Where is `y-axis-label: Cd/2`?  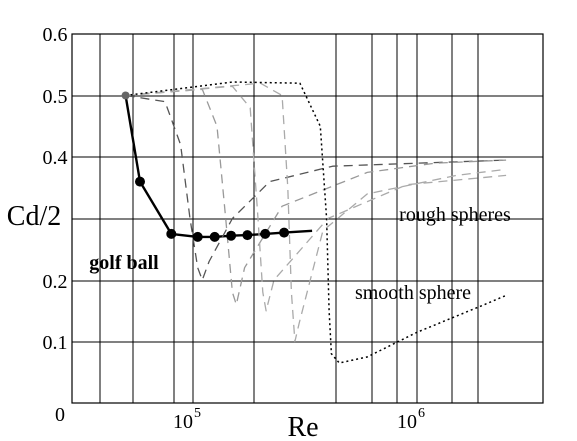 y-axis-label: Cd/2 is located at coordinates (34, 216).